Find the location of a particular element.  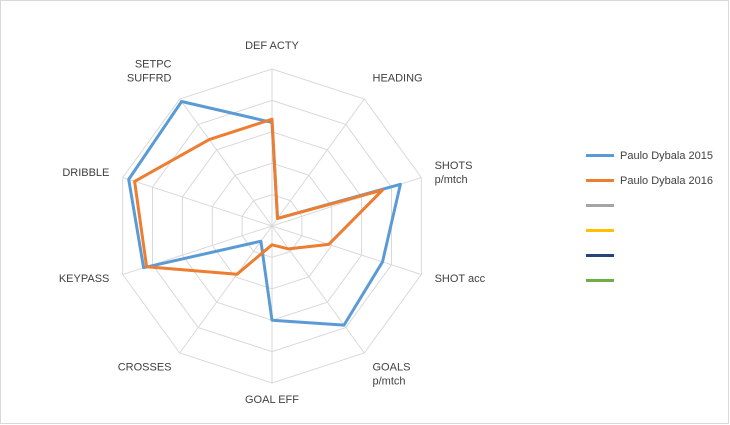

legend-entry: Paulo Dybala 2015 is located at coordinates (656, 155).